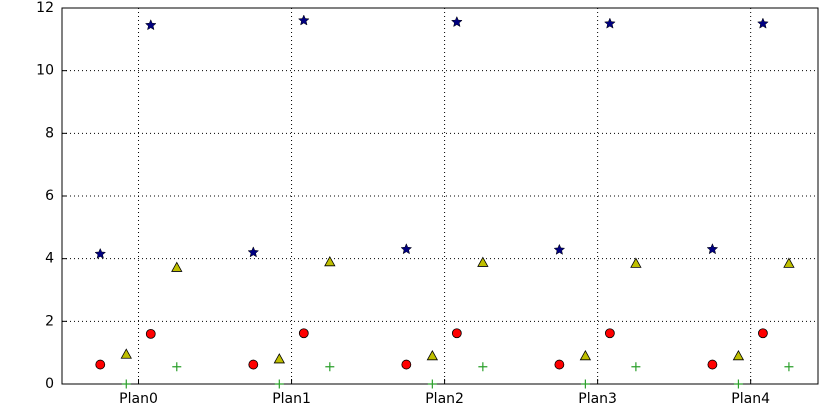 This screenshot has width=830, height=415. Describe the element at coordinates (49, 196) in the screenshot. I see `y-tick-label: 6` at that location.